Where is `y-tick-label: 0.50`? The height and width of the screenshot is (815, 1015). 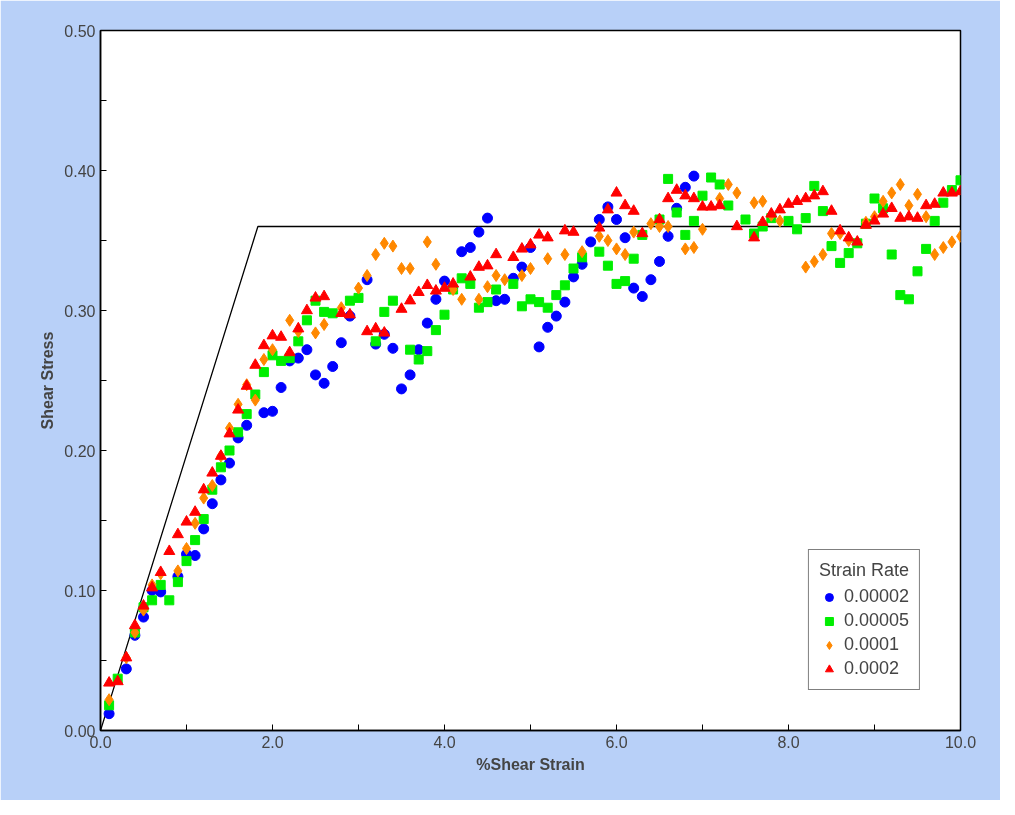
y-tick-label: 0.50 is located at coordinates (80, 31).